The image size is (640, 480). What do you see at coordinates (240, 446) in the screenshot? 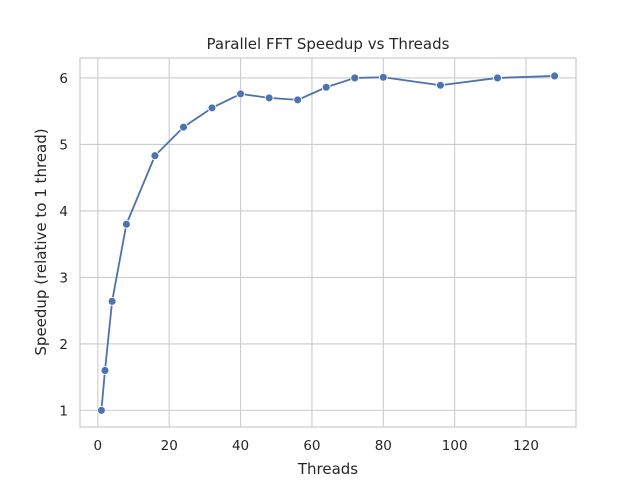
I see `x-tick-label: 40` at bounding box center [240, 446].